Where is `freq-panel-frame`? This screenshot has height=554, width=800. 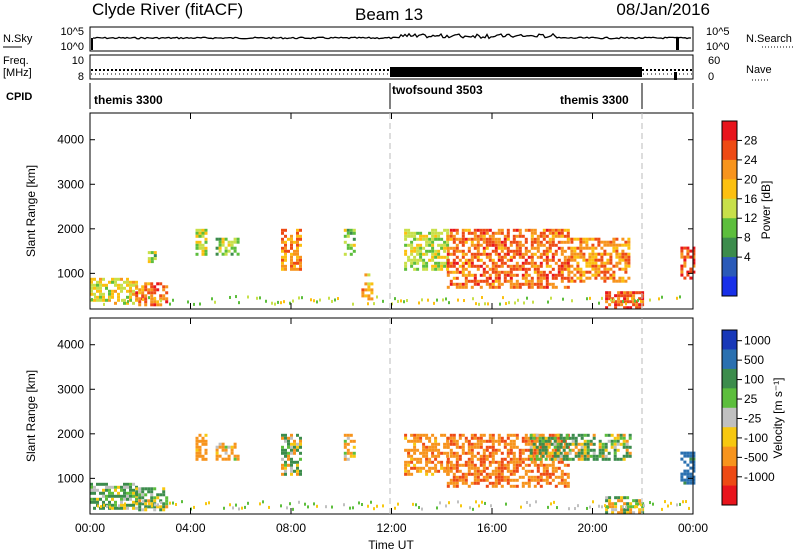
freq-panel-frame is located at coordinates (391, 67).